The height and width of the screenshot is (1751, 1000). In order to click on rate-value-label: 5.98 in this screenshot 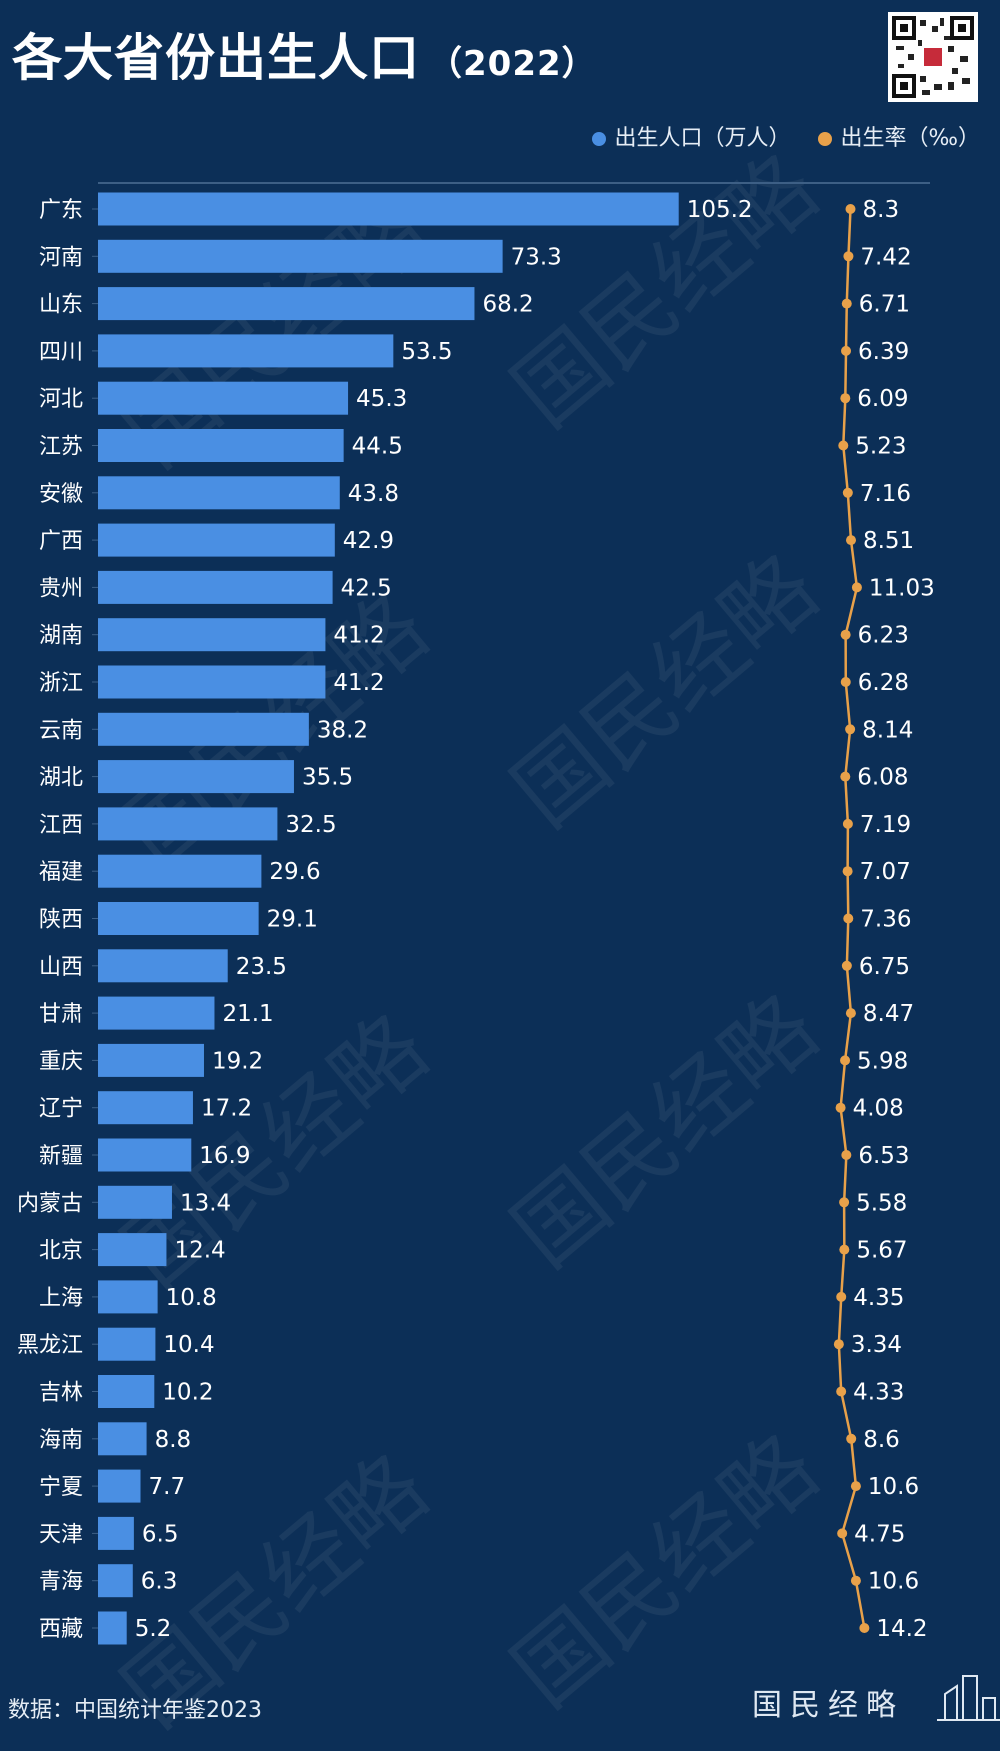, I will do `click(882, 1061)`.